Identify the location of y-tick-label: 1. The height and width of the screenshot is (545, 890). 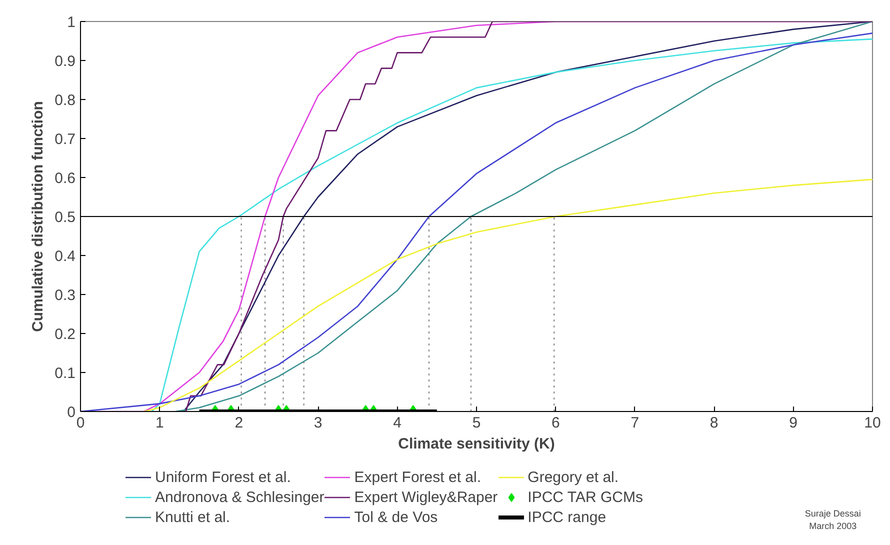
(71, 22).